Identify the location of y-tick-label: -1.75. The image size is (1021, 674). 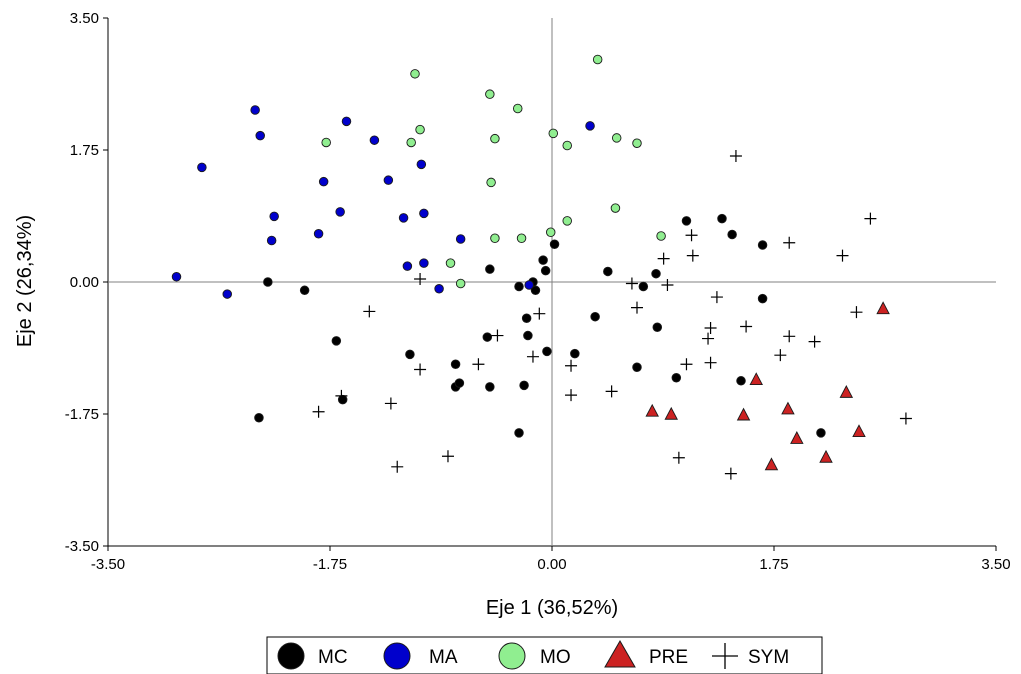
(82, 414).